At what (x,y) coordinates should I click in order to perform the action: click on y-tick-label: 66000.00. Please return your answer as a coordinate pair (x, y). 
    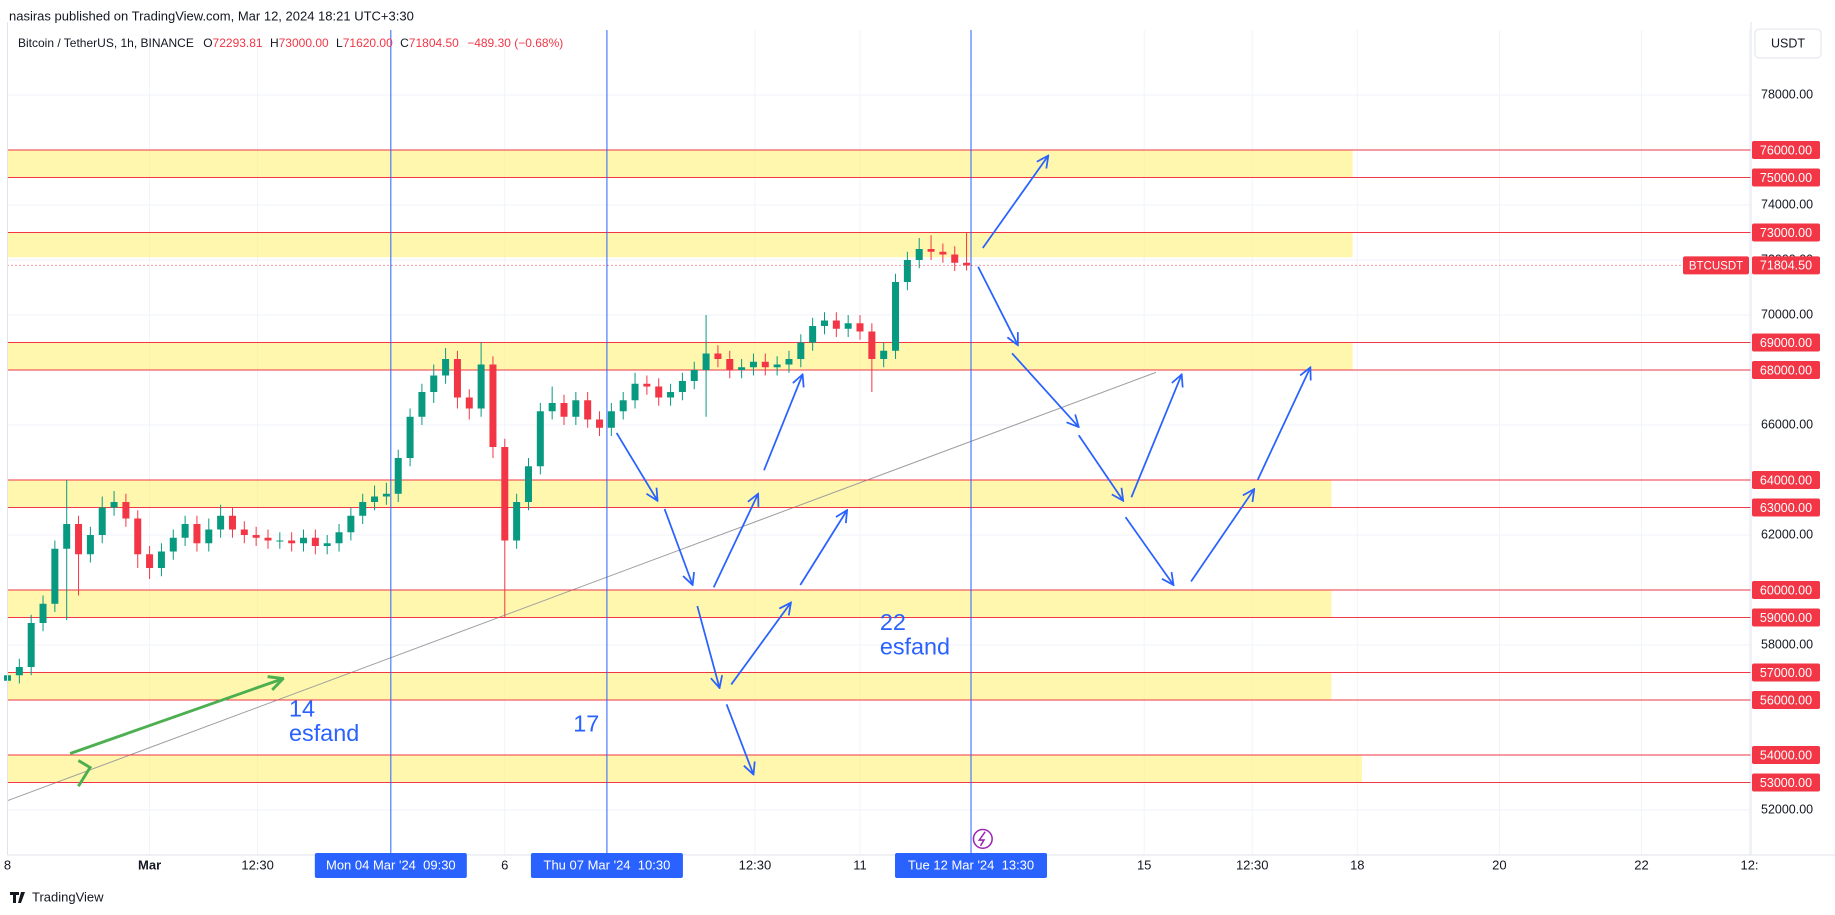
    Looking at the image, I should click on (1787, 424).